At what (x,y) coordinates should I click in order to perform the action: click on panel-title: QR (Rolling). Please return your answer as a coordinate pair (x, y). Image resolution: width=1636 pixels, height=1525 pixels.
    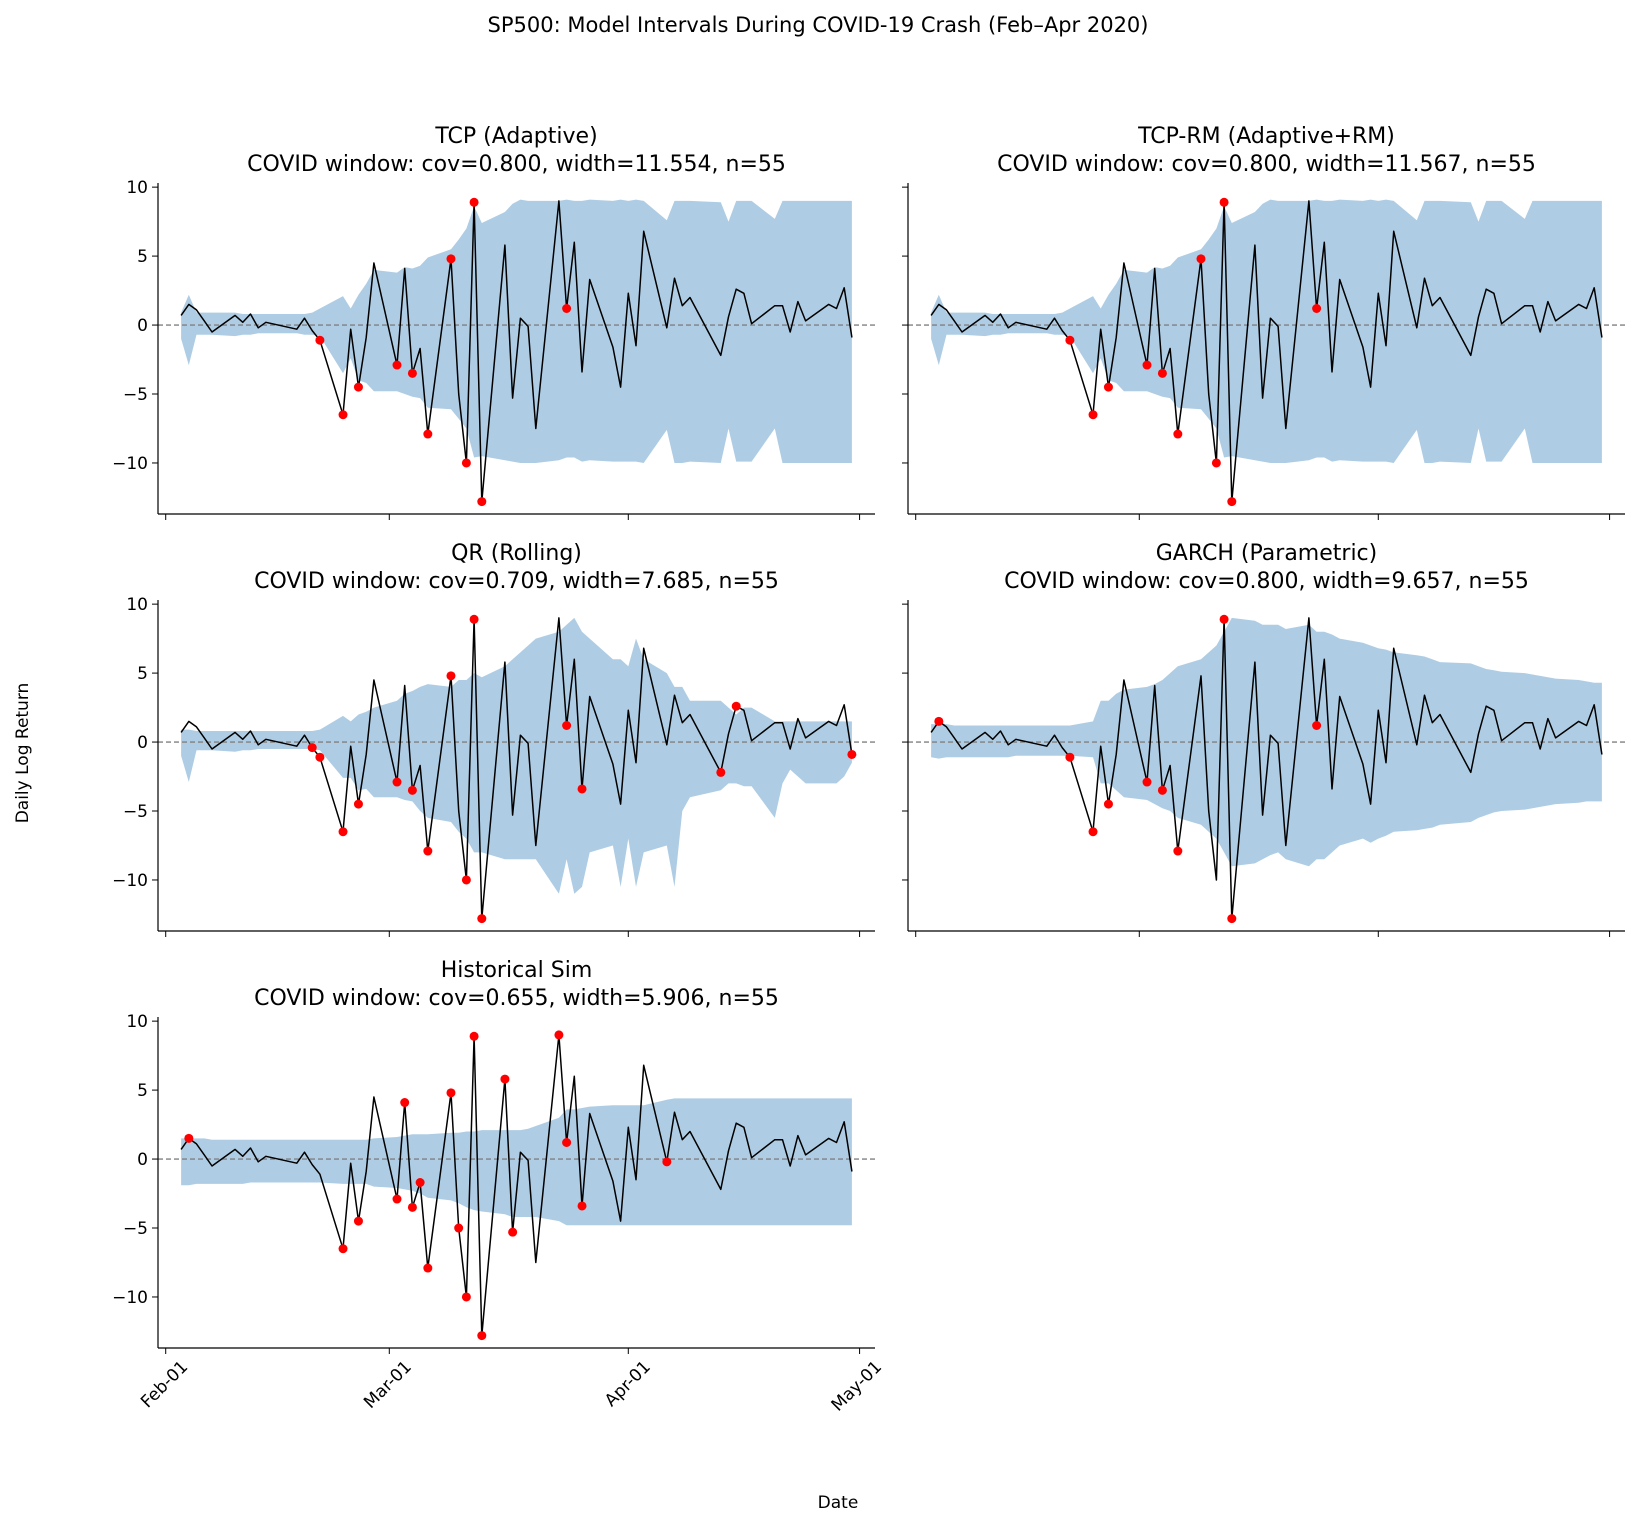
    Looking at the image, I should click on (516, 553).